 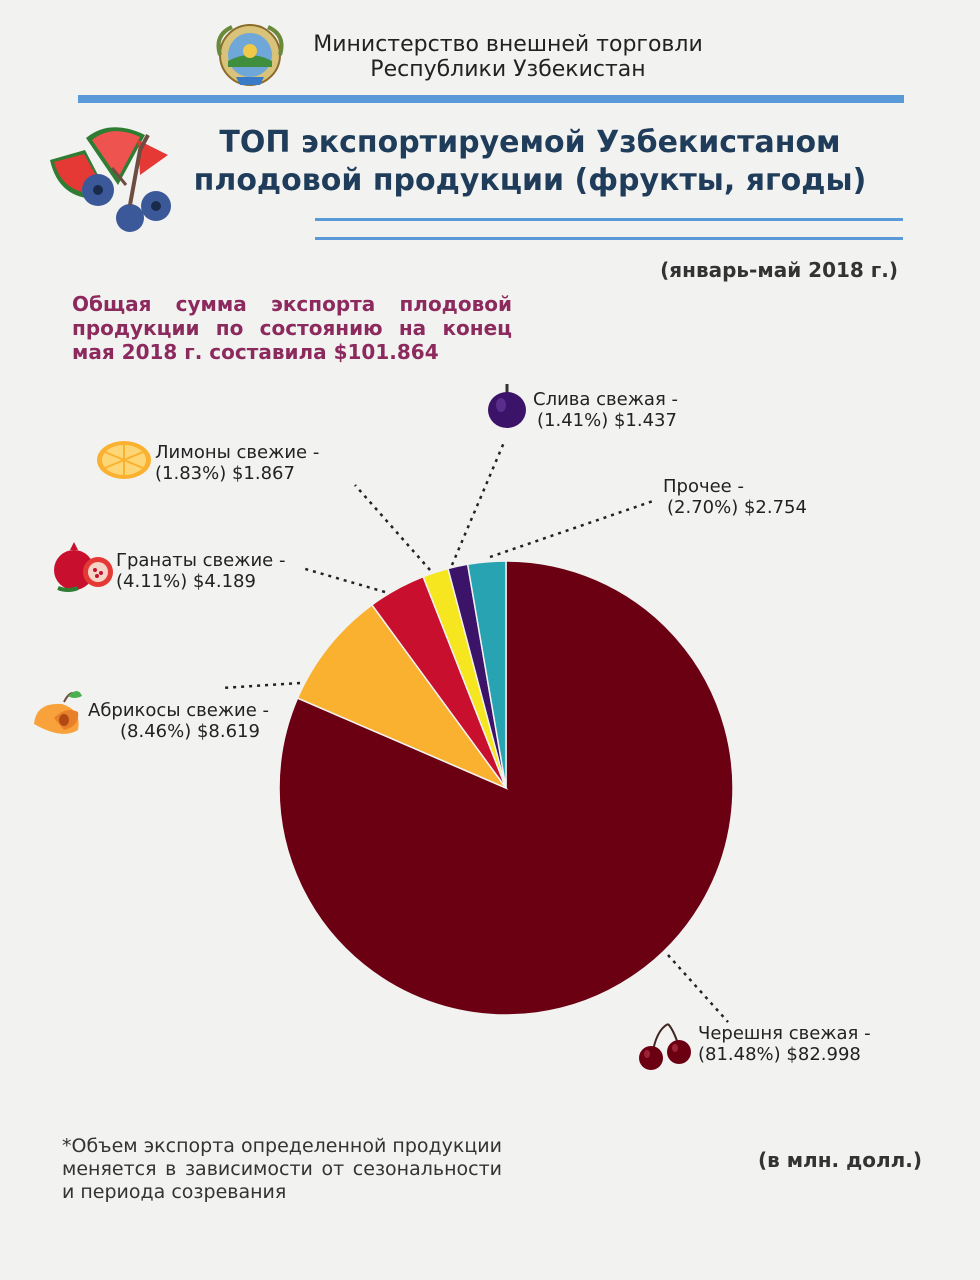 I want to click on title-rule-lower, so click(x=609, y=238).